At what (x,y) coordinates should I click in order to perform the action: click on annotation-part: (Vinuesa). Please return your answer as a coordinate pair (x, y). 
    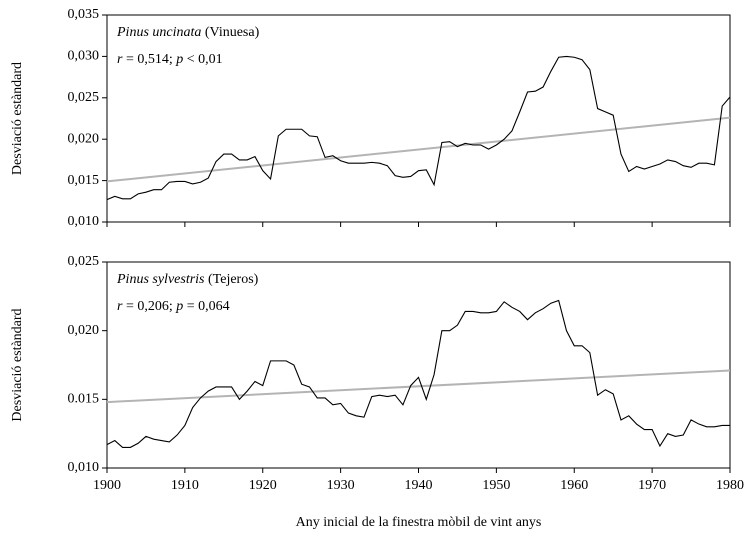
    Looking at the image, I should click on (230, 32).